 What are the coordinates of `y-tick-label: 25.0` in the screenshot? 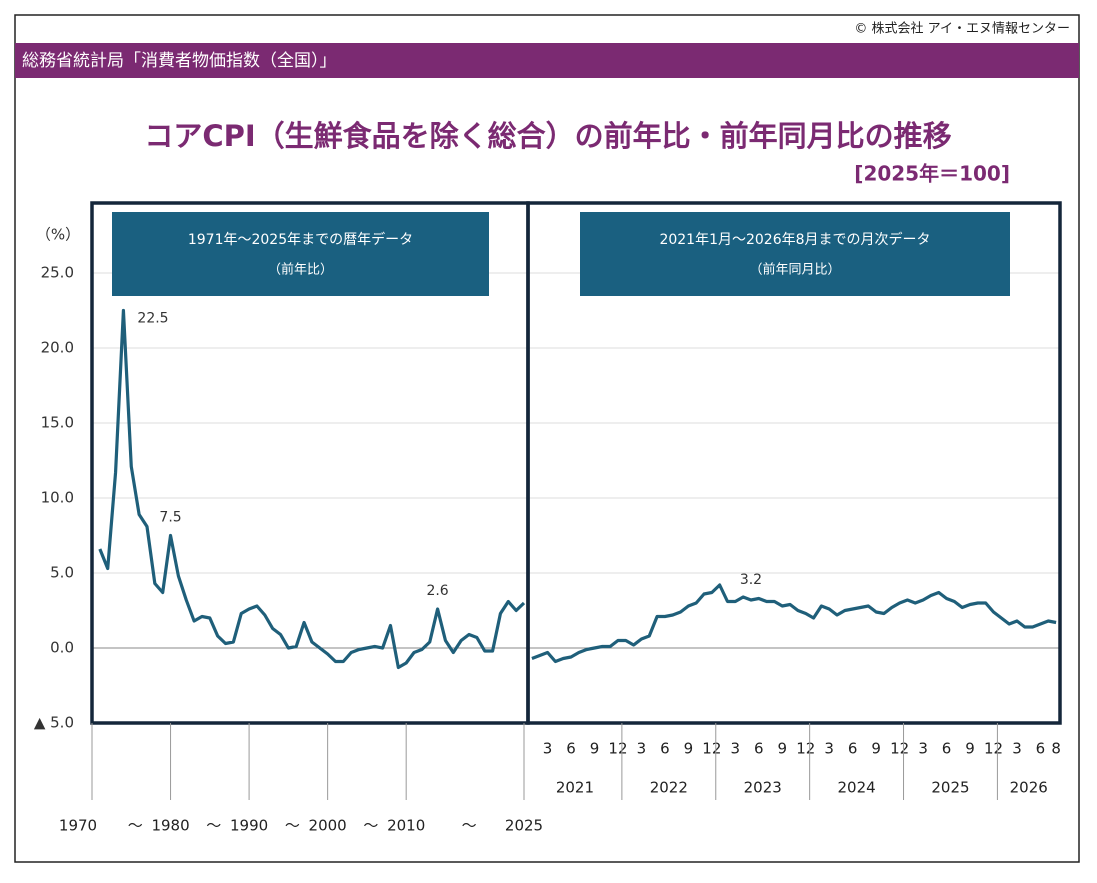 It's located at (57, 273).